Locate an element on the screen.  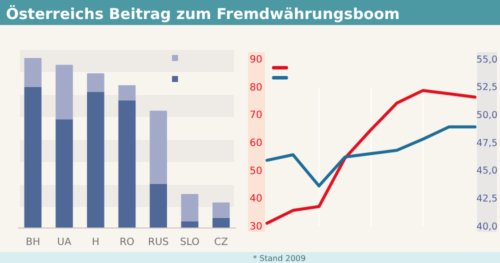
y2-tick-label: 50,0 is located at coordinates (487, 115).